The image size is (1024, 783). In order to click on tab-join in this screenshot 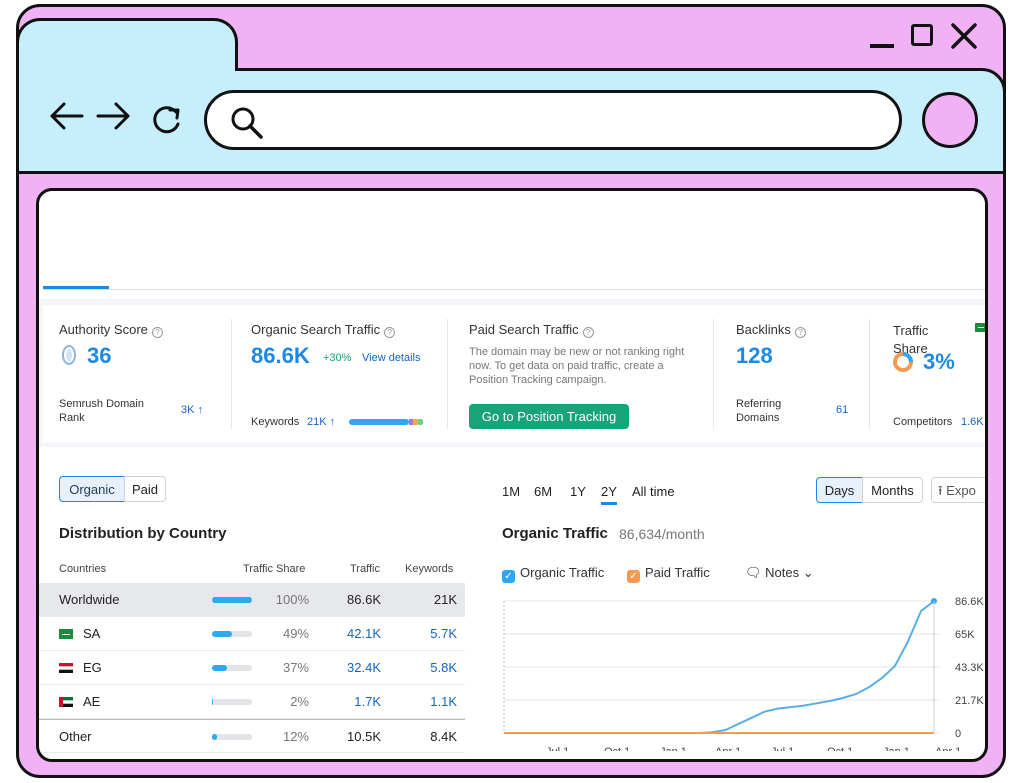, I will do `click(127, 70)`.